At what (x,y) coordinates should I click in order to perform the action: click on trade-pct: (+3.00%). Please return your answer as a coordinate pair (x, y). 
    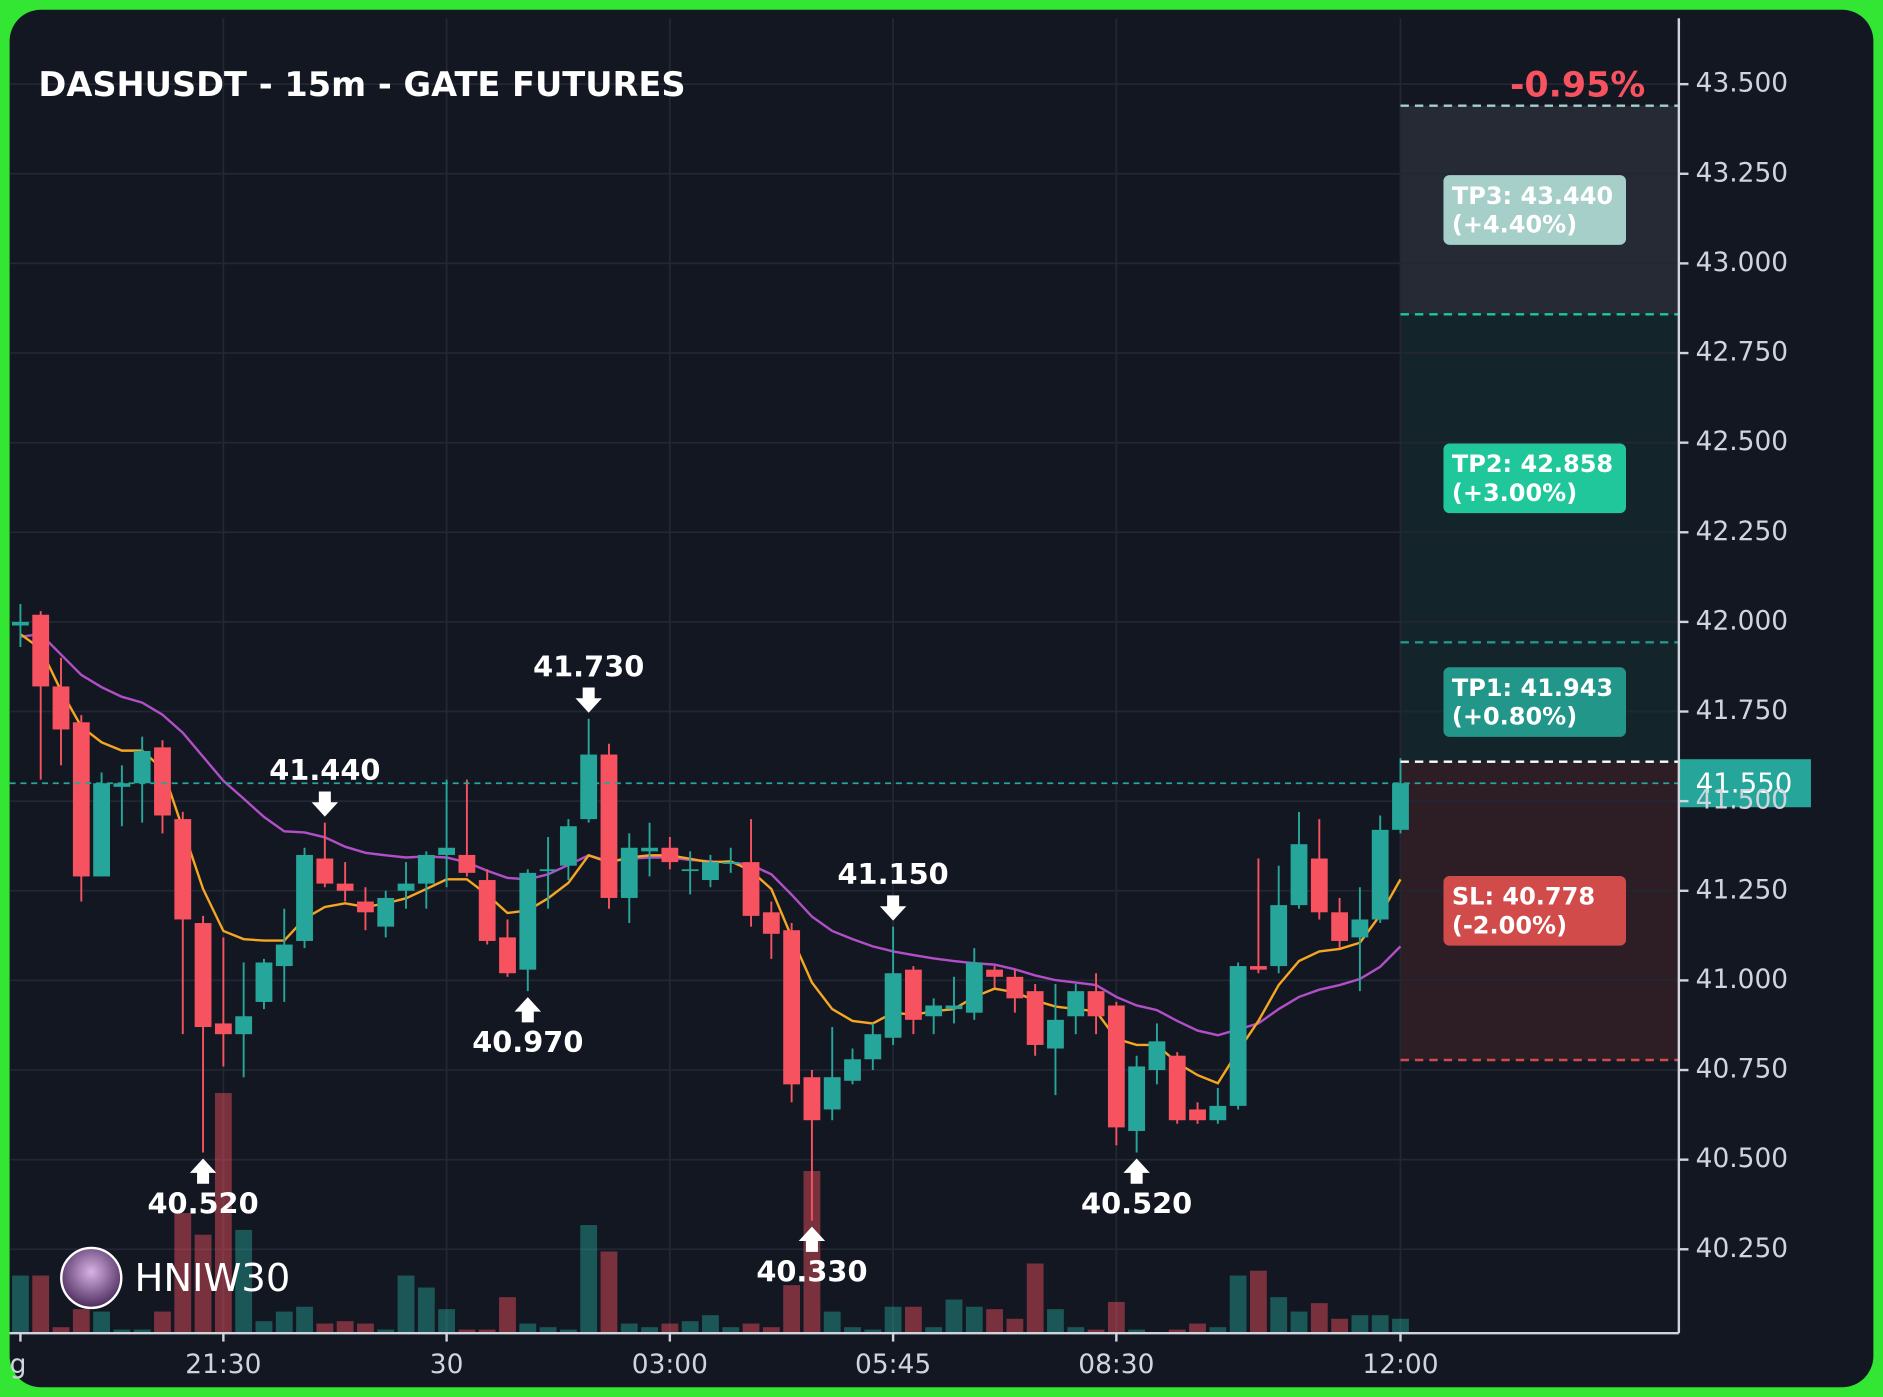
    Looking at the image, I should click on (1514, 493).